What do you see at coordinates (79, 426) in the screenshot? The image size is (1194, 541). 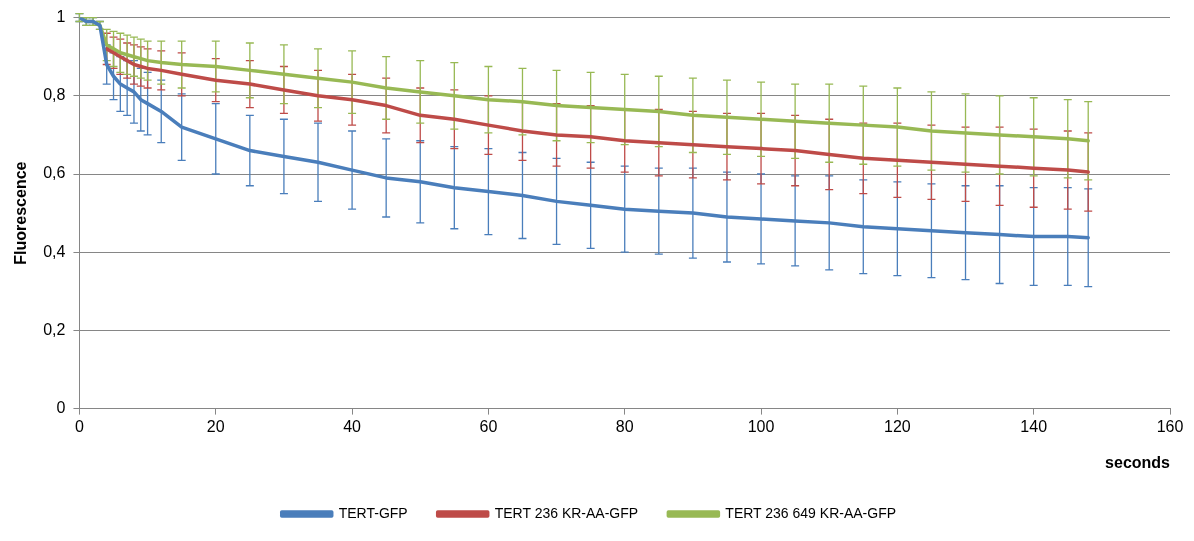 I see `x-tick-label: 0` at bounding box center [79, 426].